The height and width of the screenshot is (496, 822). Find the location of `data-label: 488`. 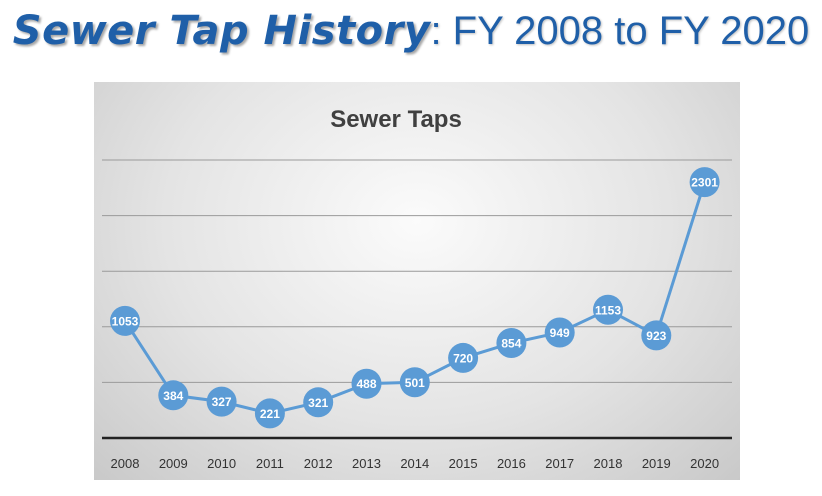

data-label: 488 is located at coordinates (366, 384).